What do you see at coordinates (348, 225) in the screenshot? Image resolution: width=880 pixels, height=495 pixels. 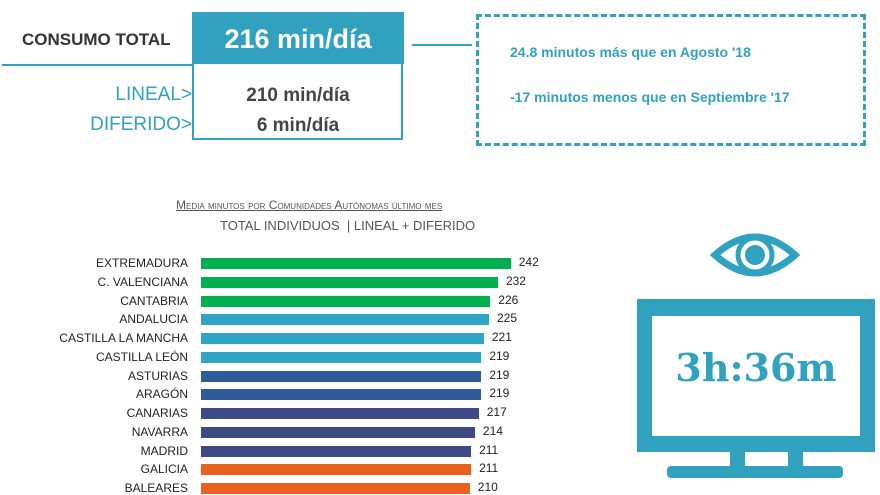 I see `chart-subtitle: TOTAL INDIVIDUOS | LINEAL + DIFERIDO` at bounding box center [348, 225].